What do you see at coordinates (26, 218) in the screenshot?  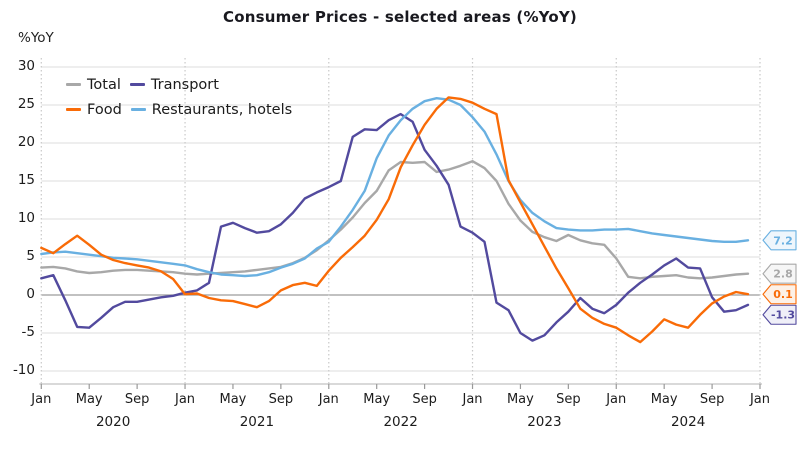 I see `y-tick-label-10: 10` at bounding box center [26, 218].